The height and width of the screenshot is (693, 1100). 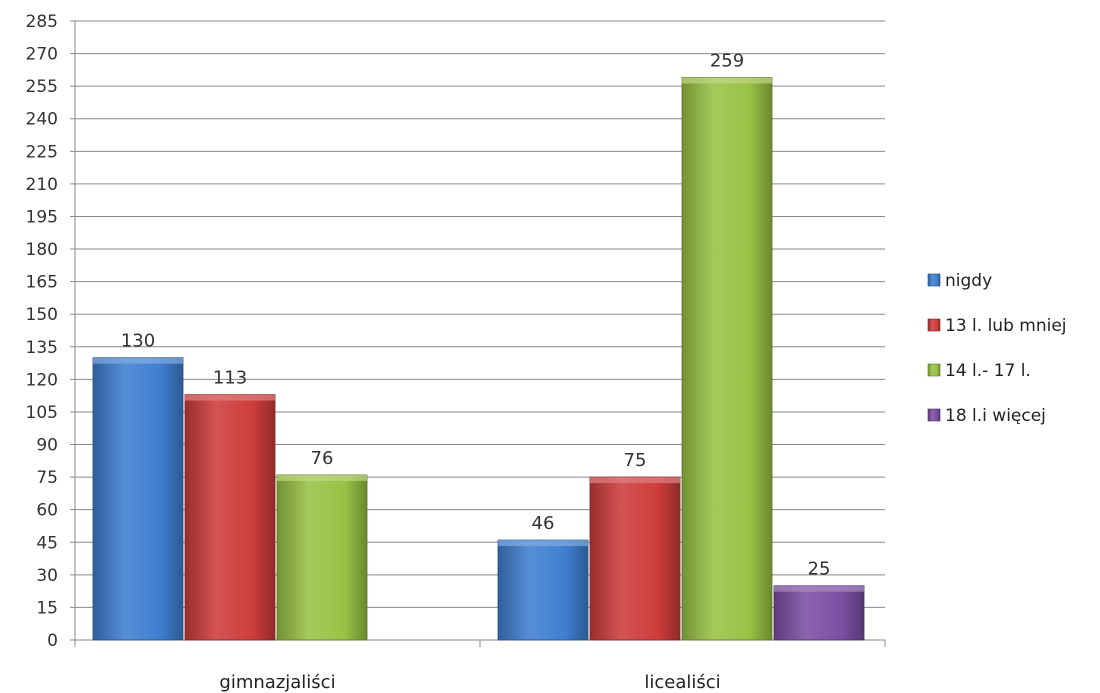 What do you see at coordinates (968, 281) in the screenshot?
I see `legend-label: nigdy` at bounding box center [968, 281].